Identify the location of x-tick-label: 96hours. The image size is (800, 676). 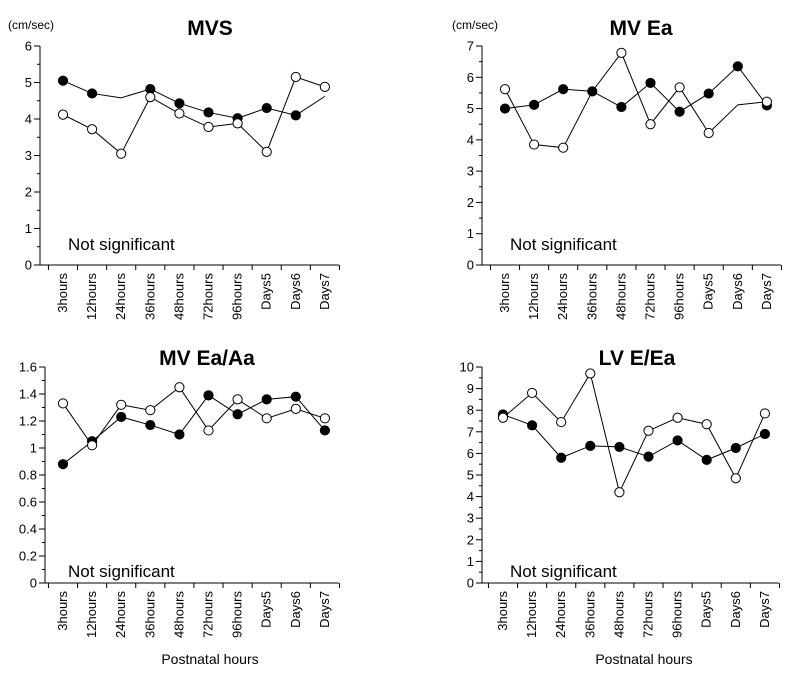
(677, 614).